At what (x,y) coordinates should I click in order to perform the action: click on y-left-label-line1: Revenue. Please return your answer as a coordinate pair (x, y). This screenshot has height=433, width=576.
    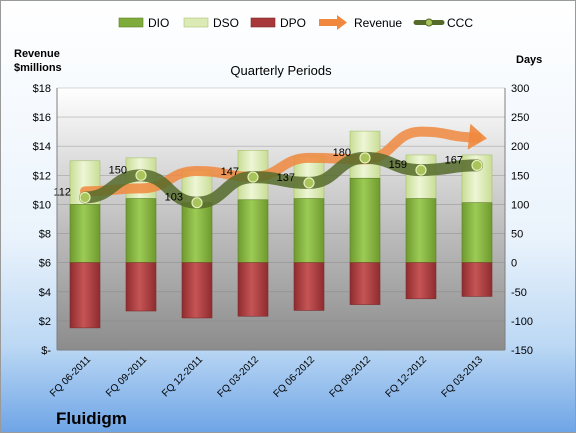
    Looking at the image, I should click on (37, 54).